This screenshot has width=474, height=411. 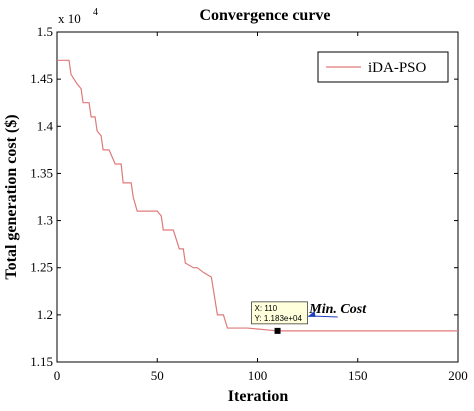 I want to click on datatip-box, so click(x=279, y=313).